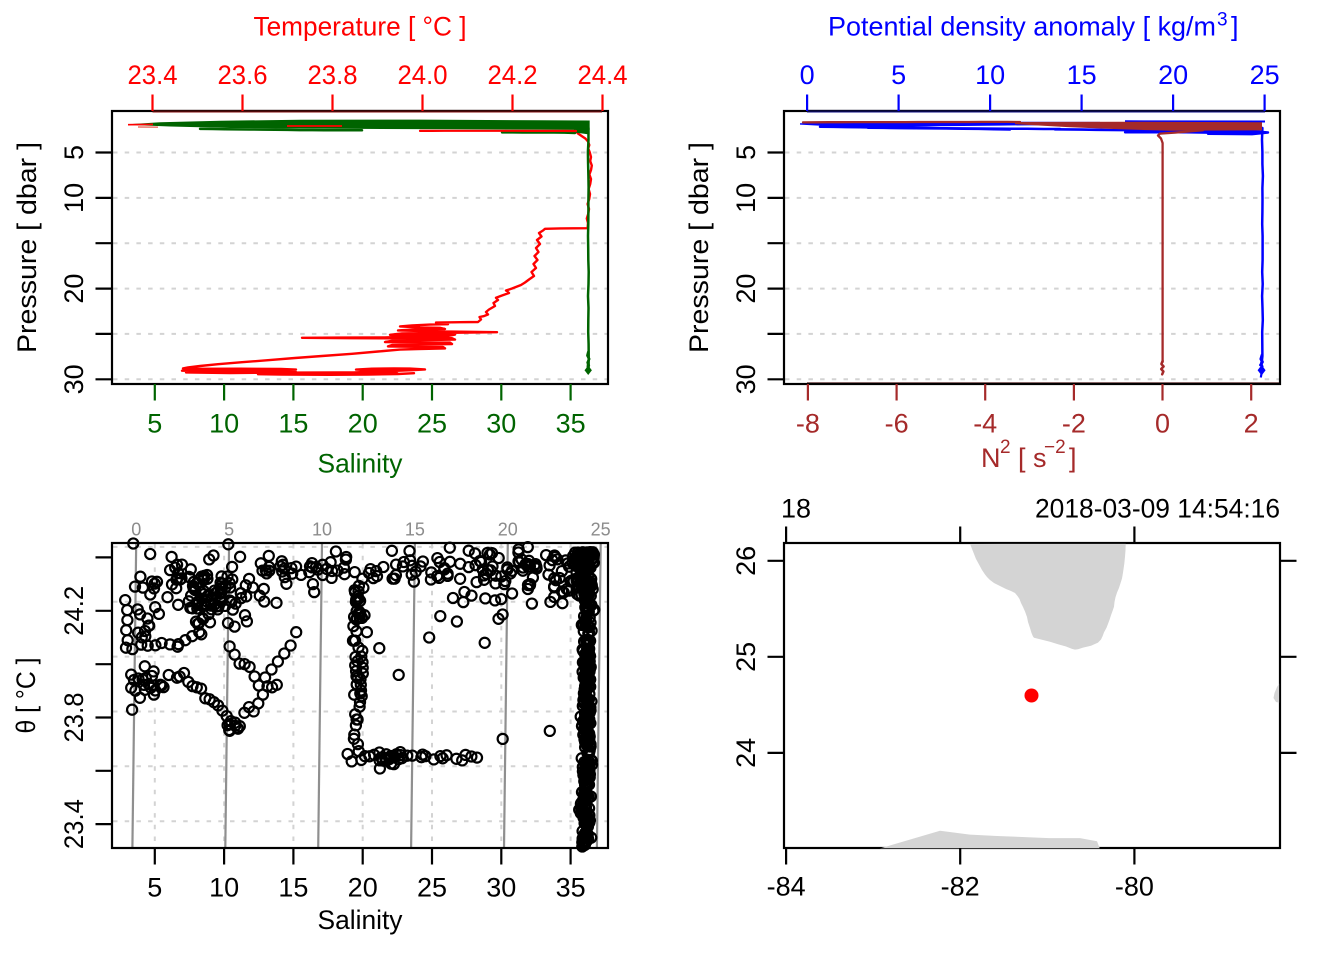 This screenshot has width=1344, height=960. I want to click on svg-text: 24, so click(746, 753).